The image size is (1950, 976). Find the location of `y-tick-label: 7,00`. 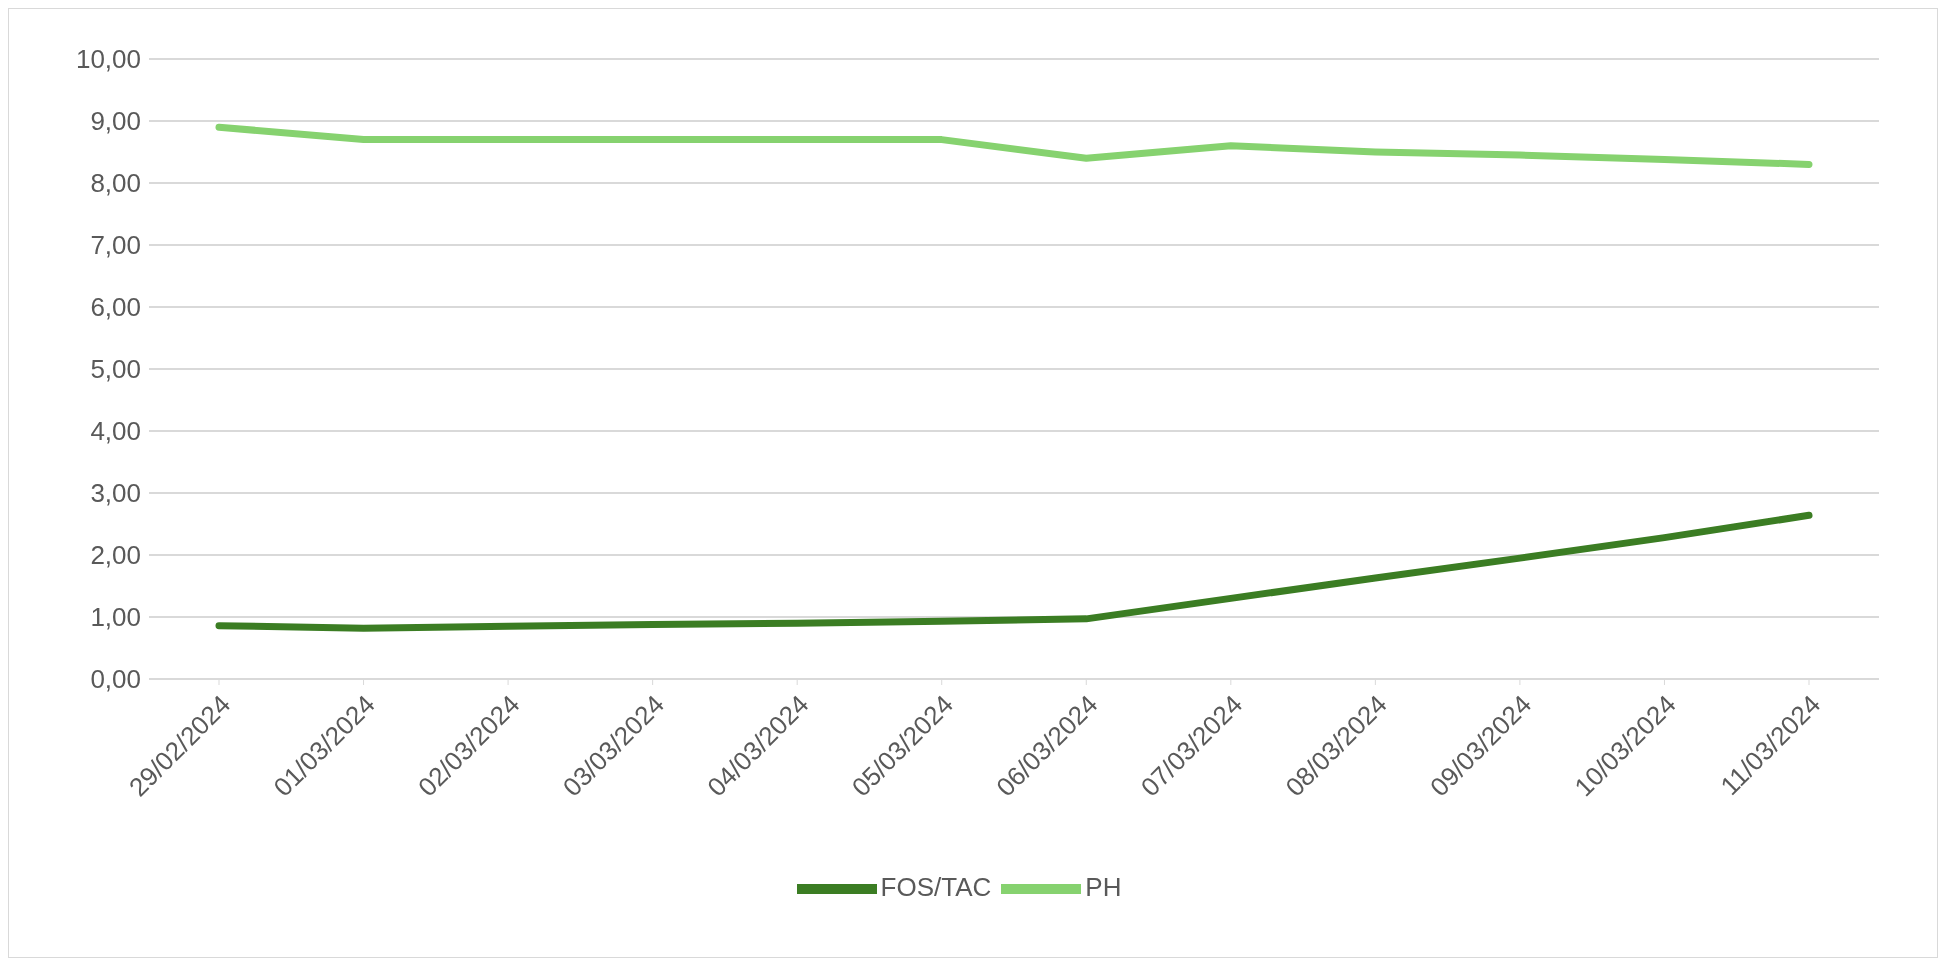

y-tick-label: 7,00 is located at coordinates (115, 245).